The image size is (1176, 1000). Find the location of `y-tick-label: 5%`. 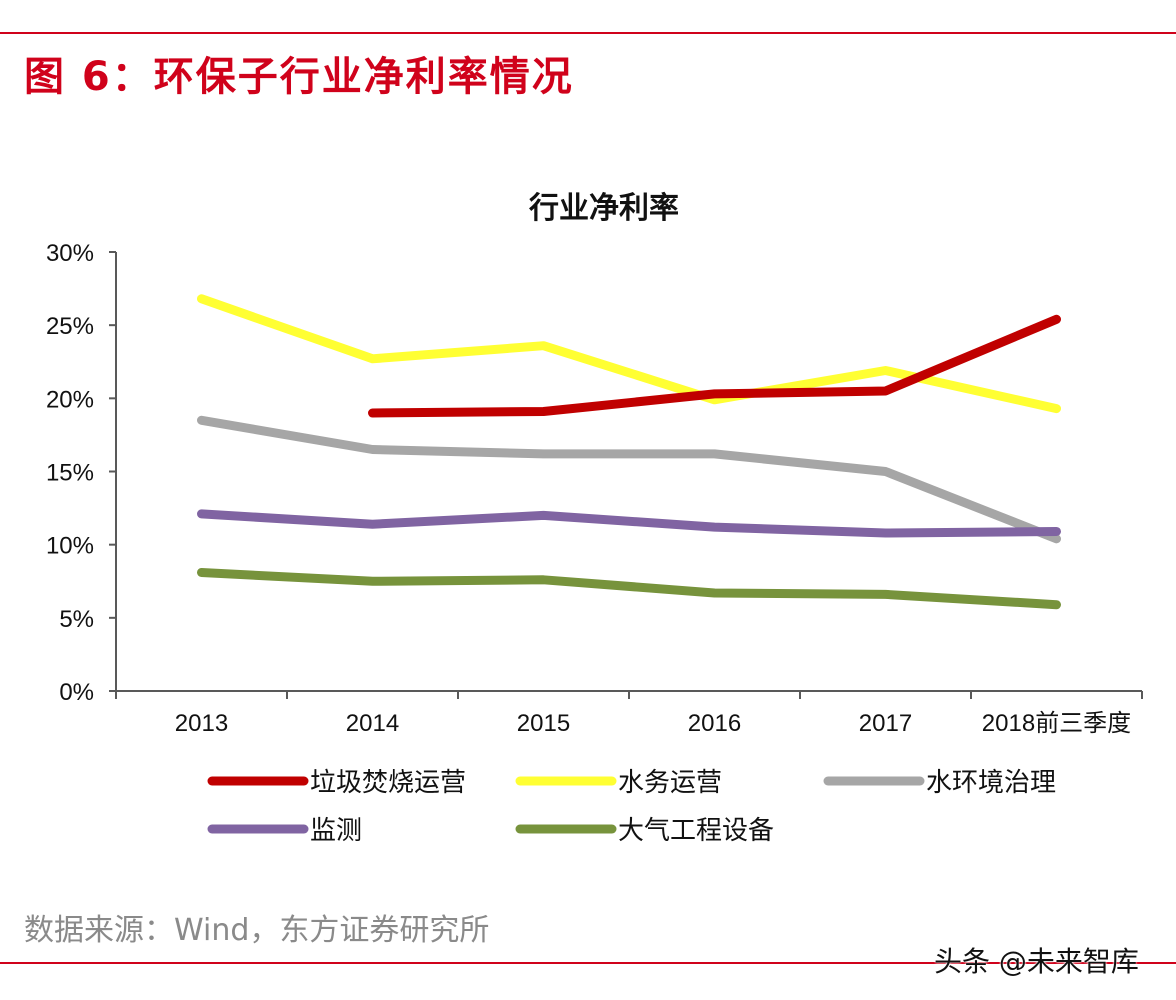

y-tick-label: 5% is located at coordinates (76, 619).